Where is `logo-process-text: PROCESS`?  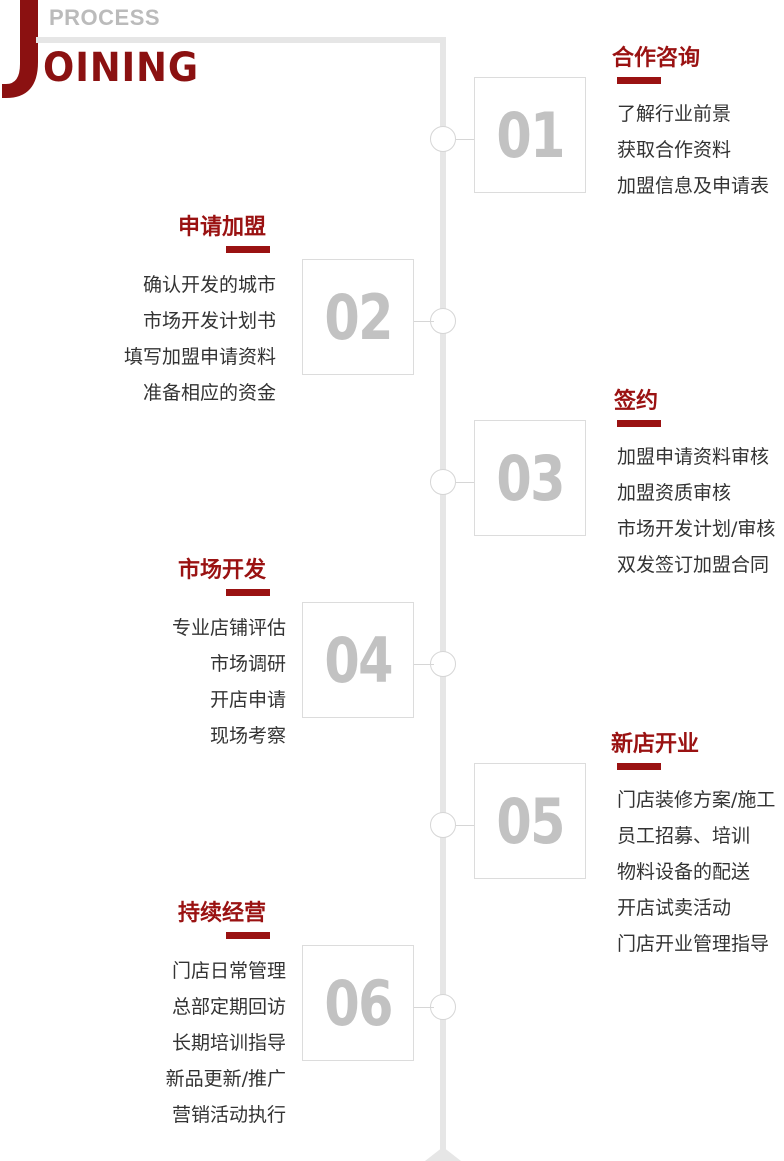 logo-process-text: PROCESS is located at coordinates (105, 17).